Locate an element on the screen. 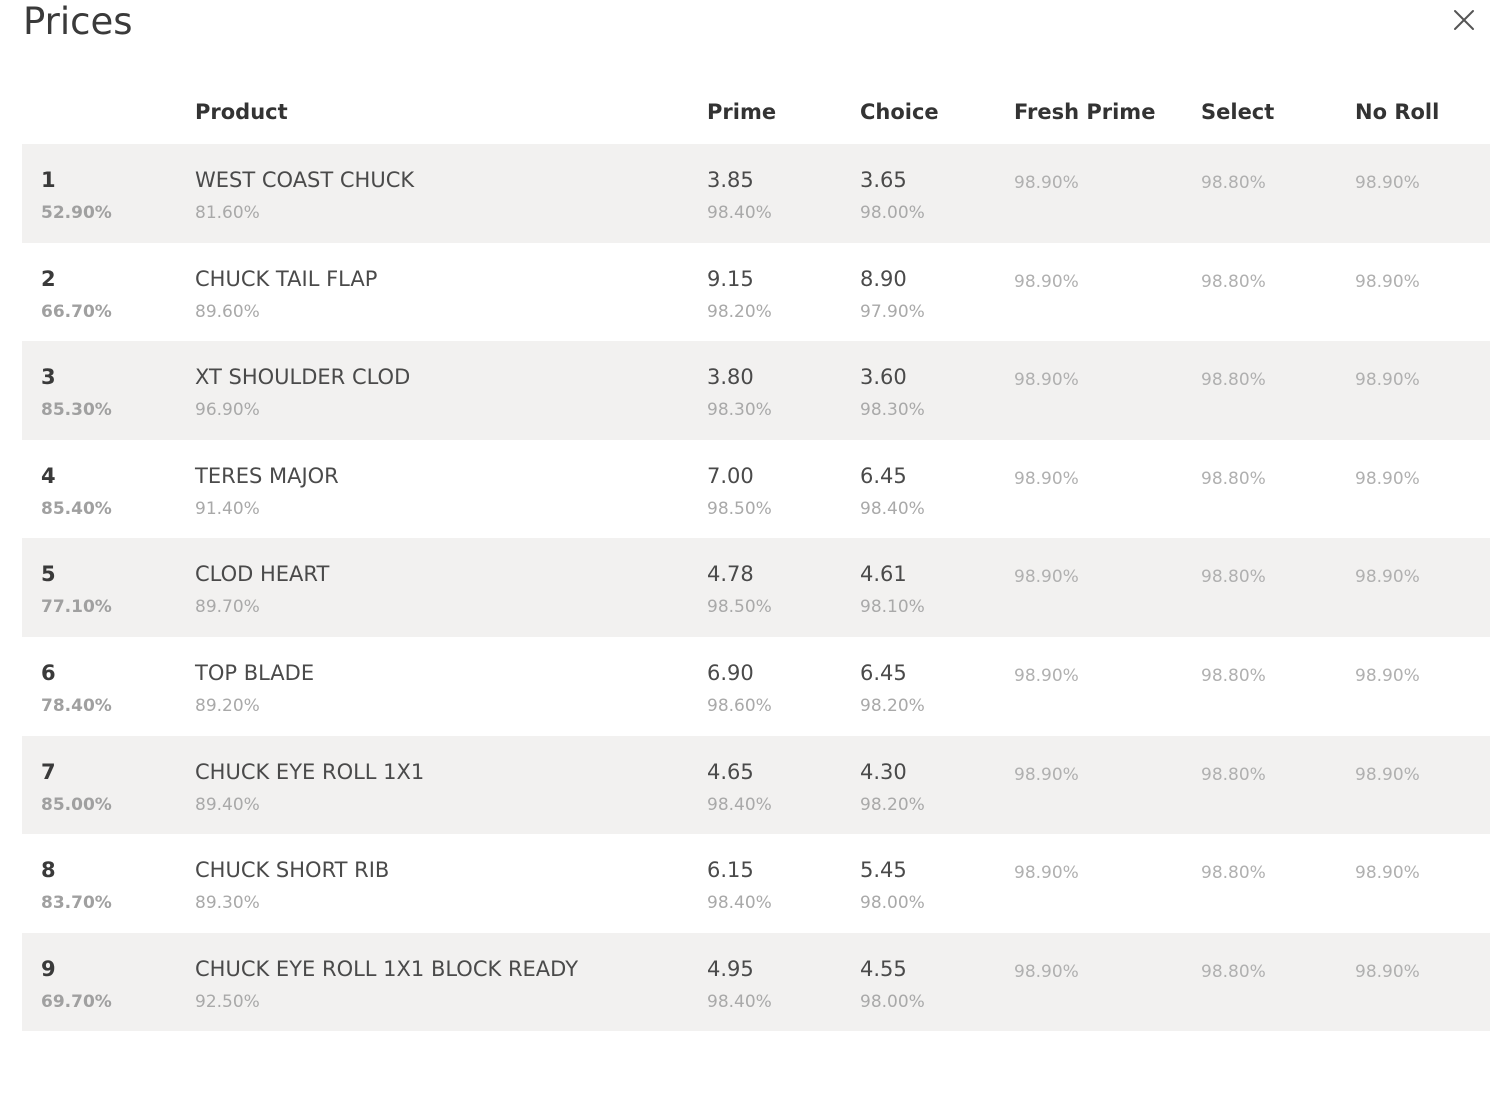  prime-price: 3.85 is located at coordinates (730, 180).